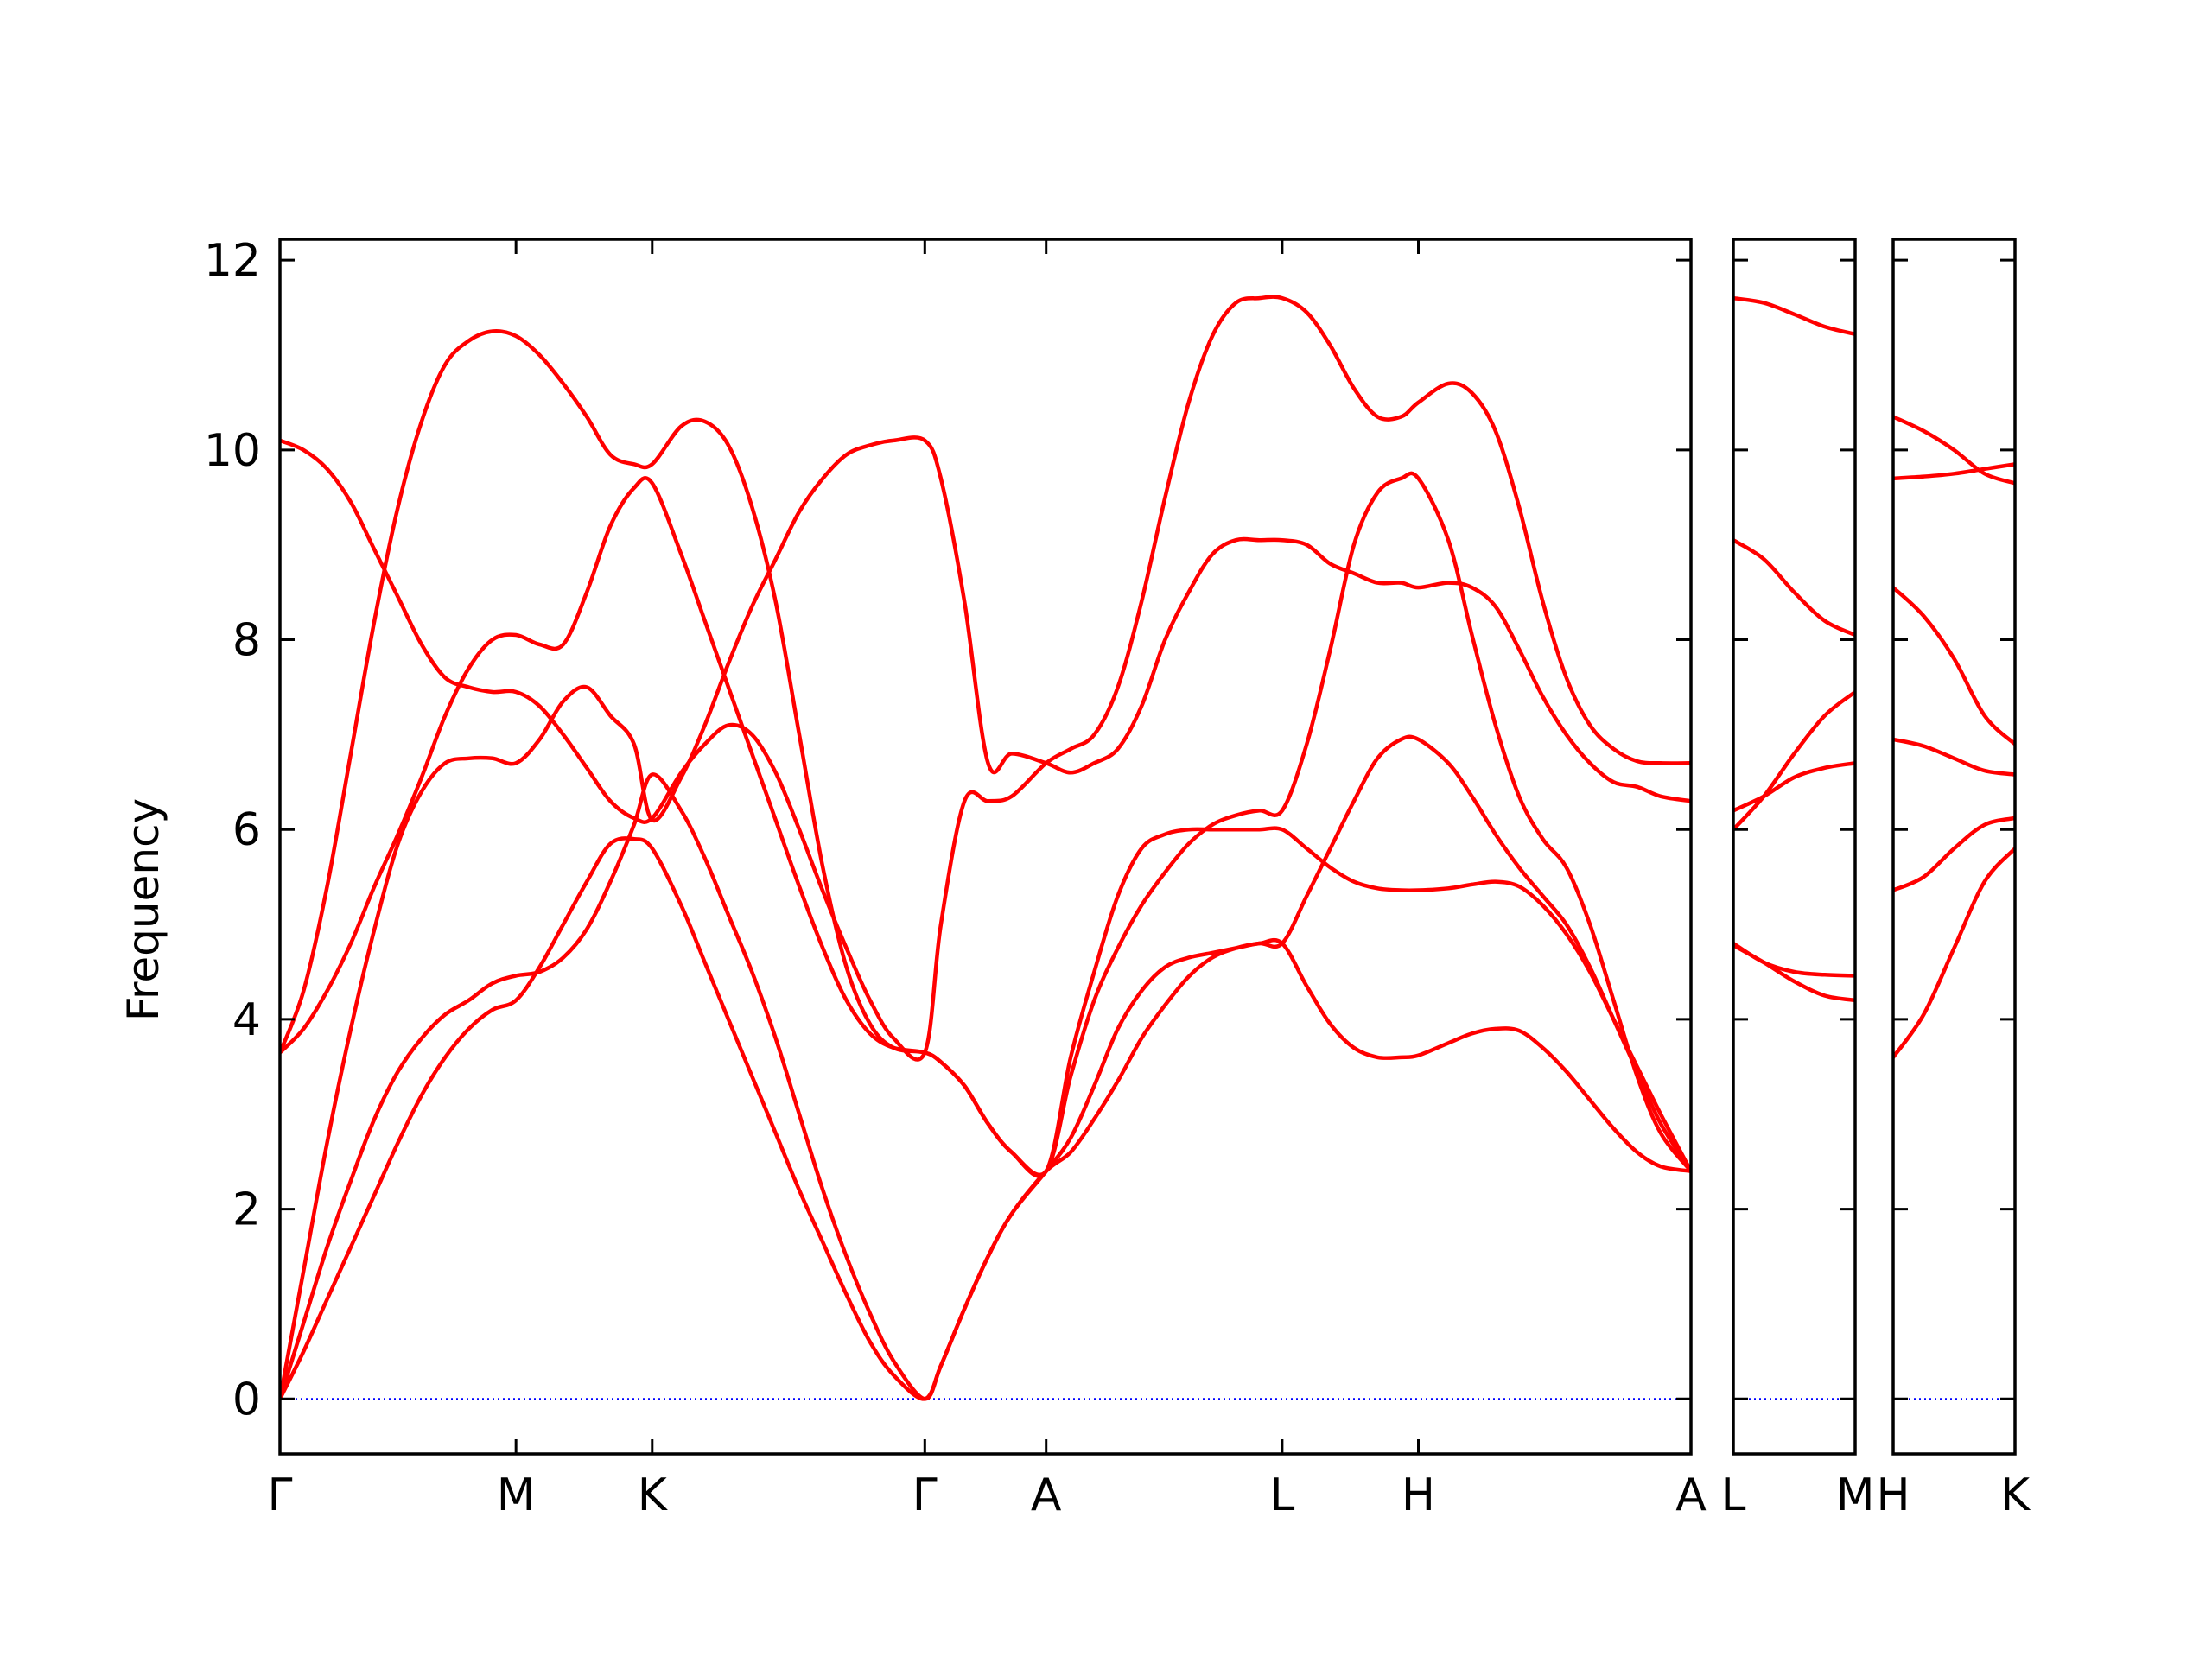  I want to click on y-tick-label: 10, so click(232, 451).